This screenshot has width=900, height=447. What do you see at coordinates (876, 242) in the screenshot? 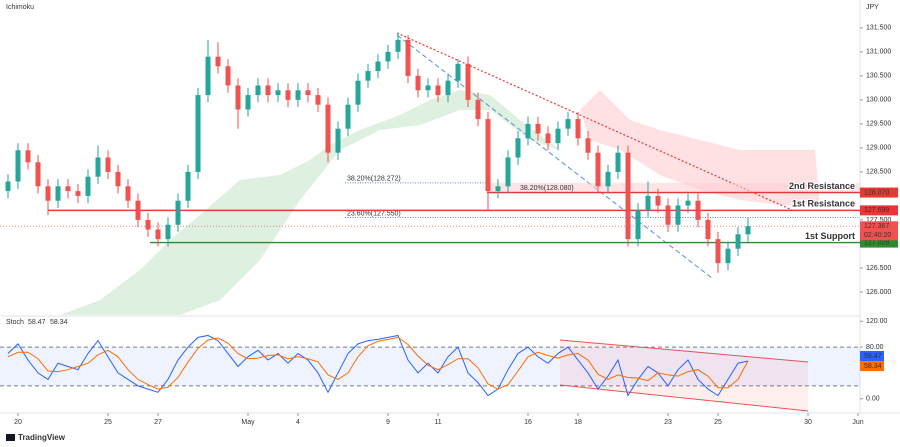
I see `level-tag-label: 127.028` at bounding box center [876, 242].